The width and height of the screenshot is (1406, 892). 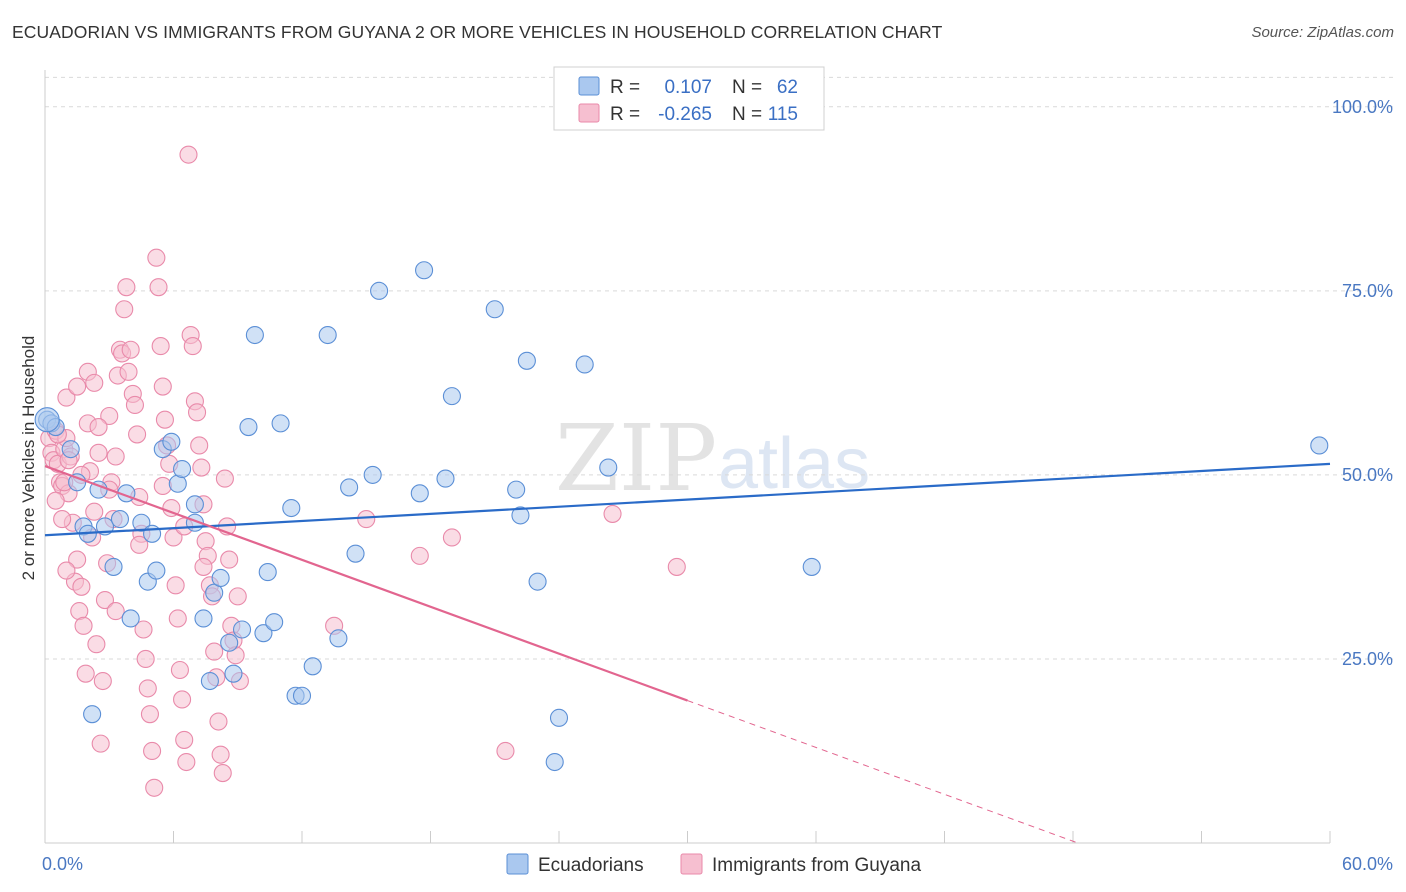 I want to click on x-tick-label-max: 60.0%, so click(x=1367, y=864).